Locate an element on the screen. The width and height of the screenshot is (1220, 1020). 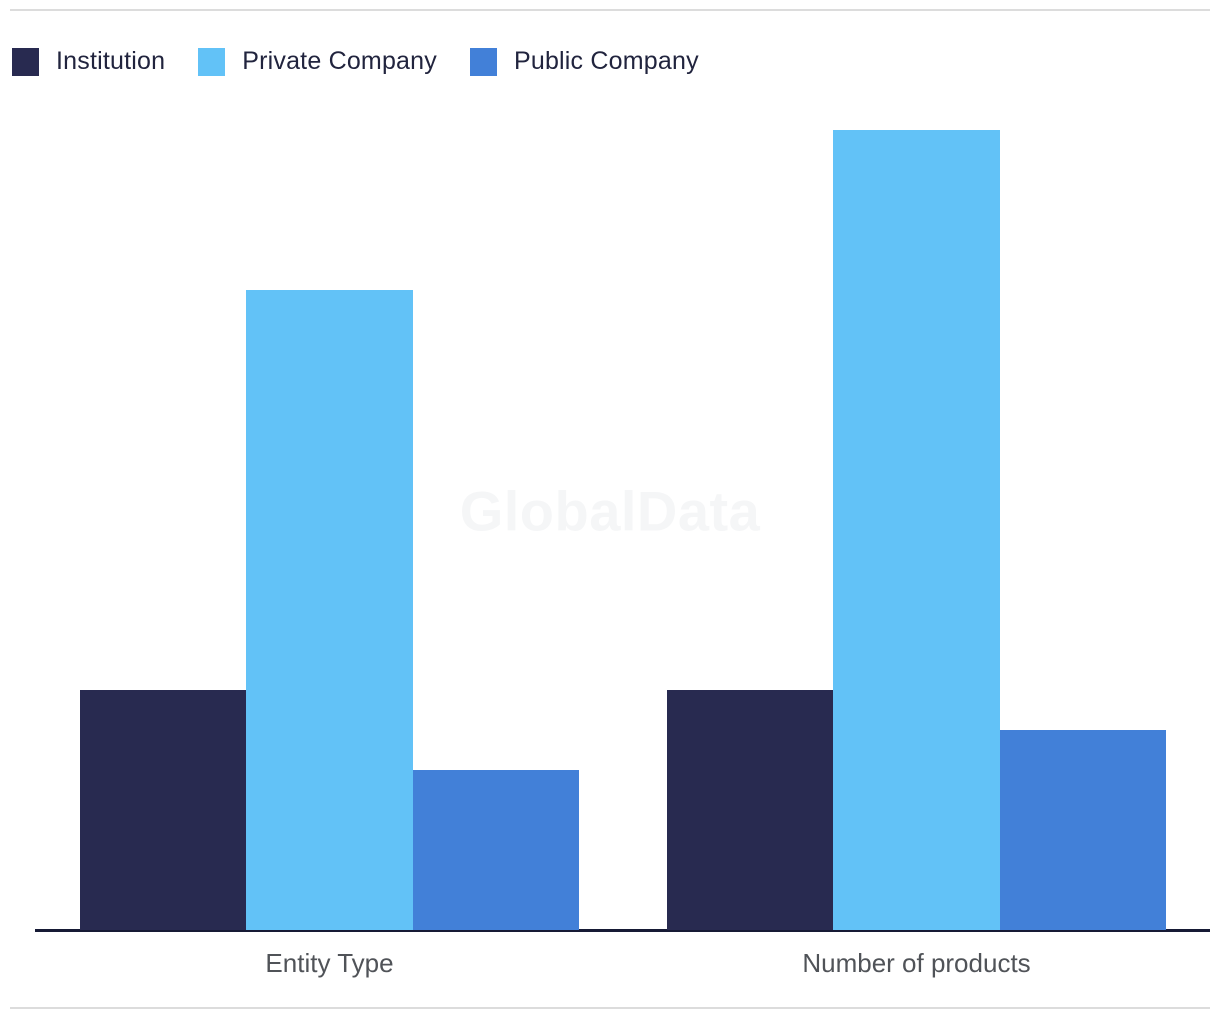
category-label-entity-type: Entity Type is located at coordinates (329, 963).